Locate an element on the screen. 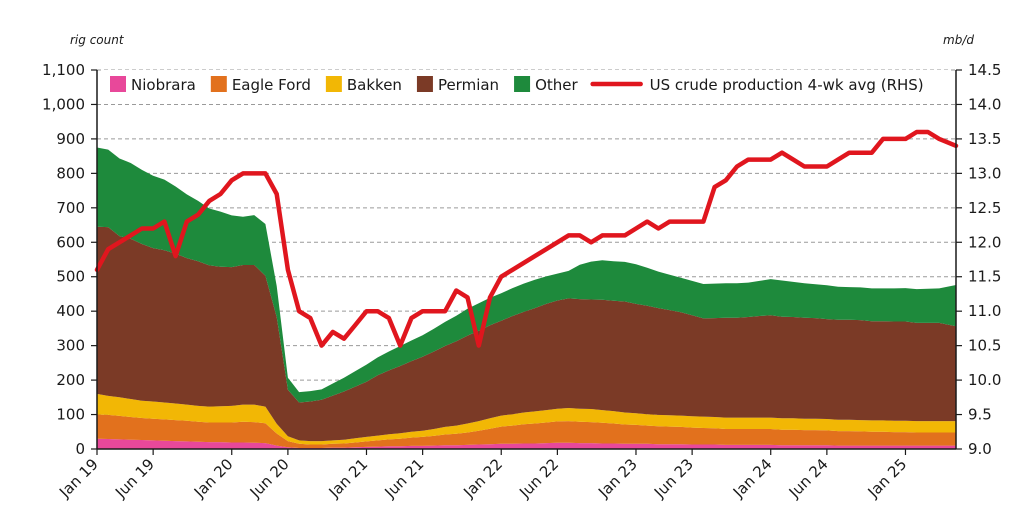 This screenshot has width=1036, height=530. y-left-tick-label: 500 is located at coordinates (70, 277).